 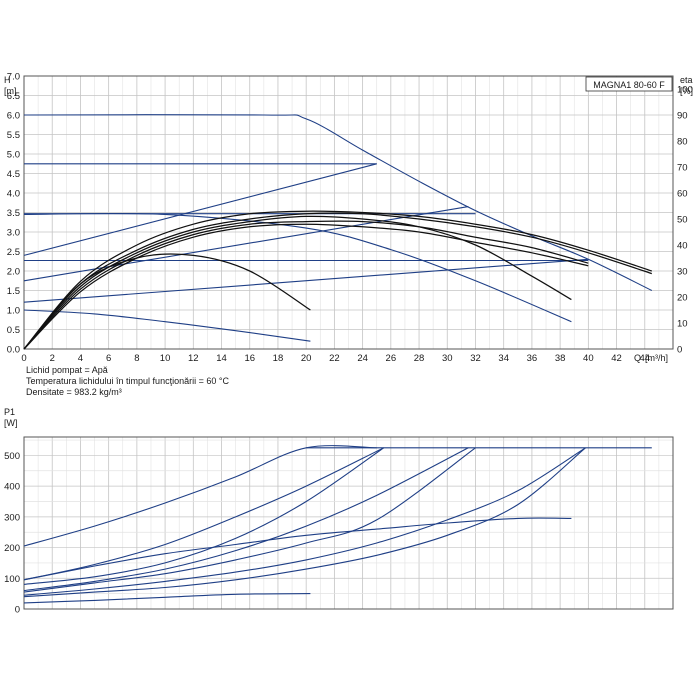 I want to click on top-y-tick-label: 4.5, so click(x=13, y=174).